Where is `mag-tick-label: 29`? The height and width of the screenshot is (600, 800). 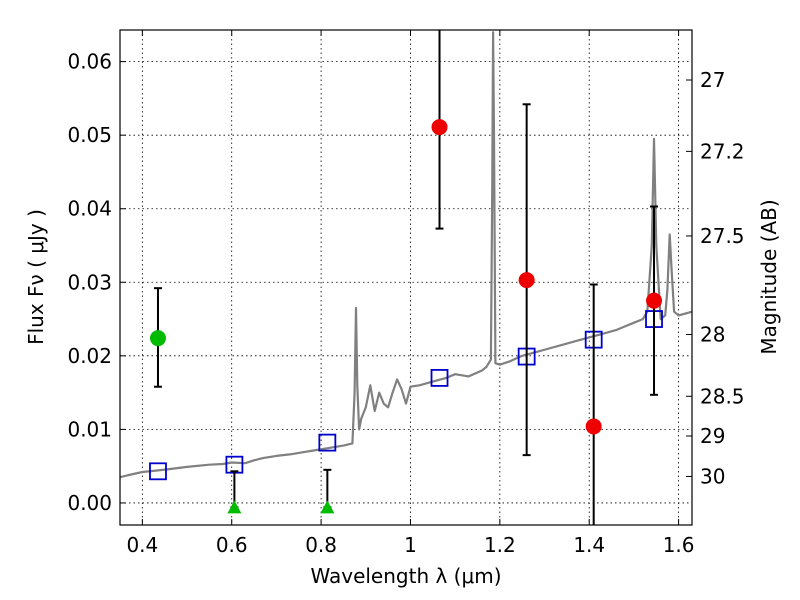 mag-tick-label: 29 is located at coordinates (712, 436).